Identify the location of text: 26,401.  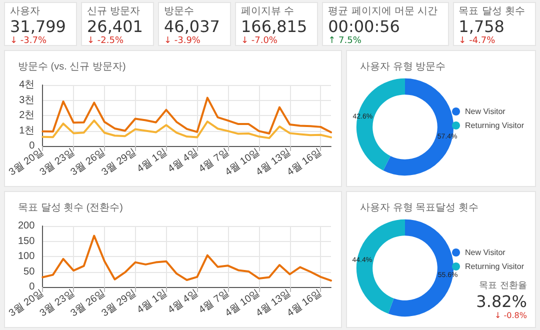
(115, 26).